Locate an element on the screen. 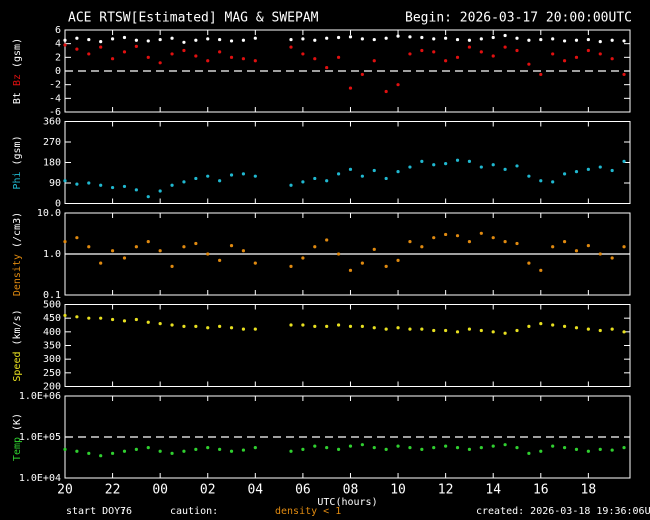 This screenshot has height=520, width=650. y-axis-label: Density (/cm3) is located at coordinates (17, 254).